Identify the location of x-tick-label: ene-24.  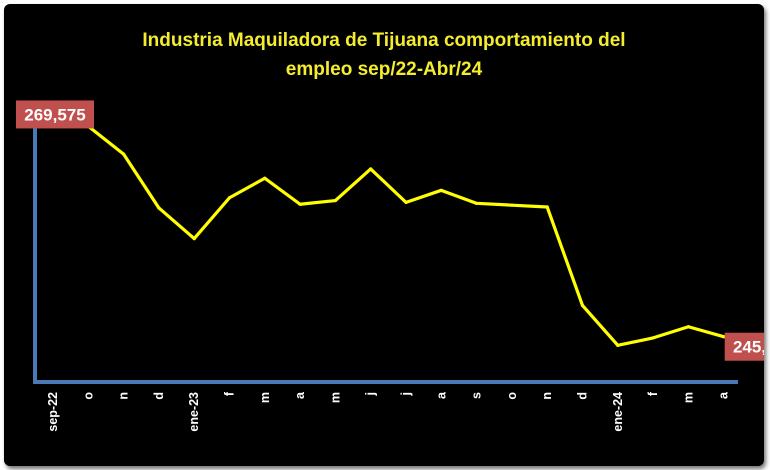
(618, 412).